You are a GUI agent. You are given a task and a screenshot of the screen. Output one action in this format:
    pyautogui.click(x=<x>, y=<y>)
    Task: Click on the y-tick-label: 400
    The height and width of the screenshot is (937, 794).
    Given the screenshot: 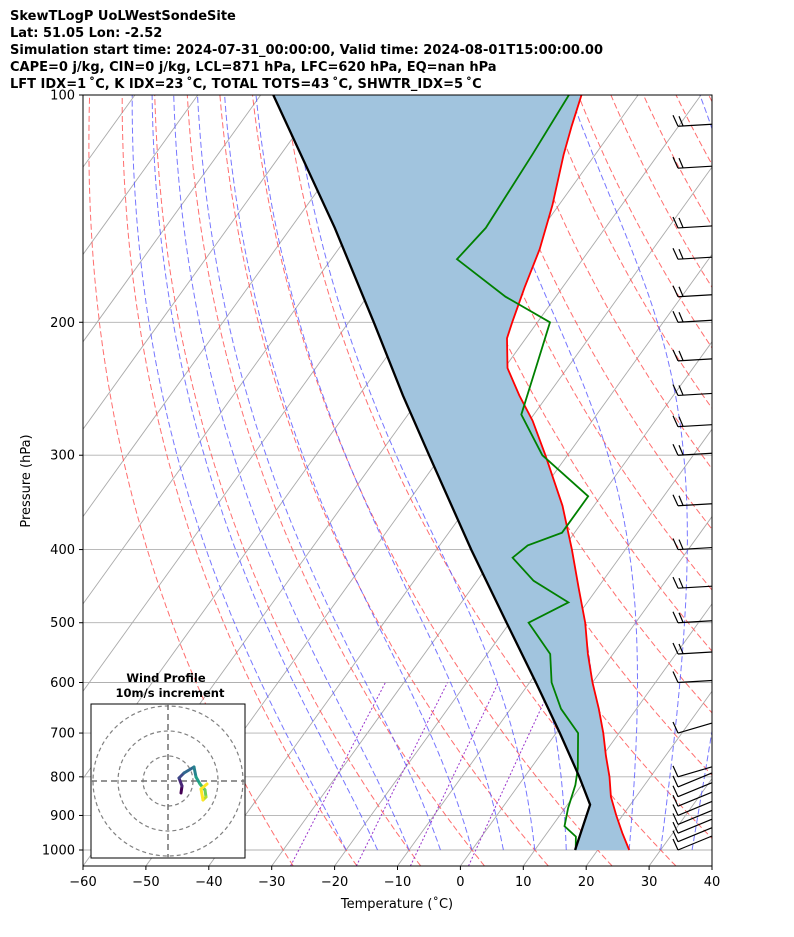 What is the action you would take?
    pyautogui.click(x=62, y=550)
    